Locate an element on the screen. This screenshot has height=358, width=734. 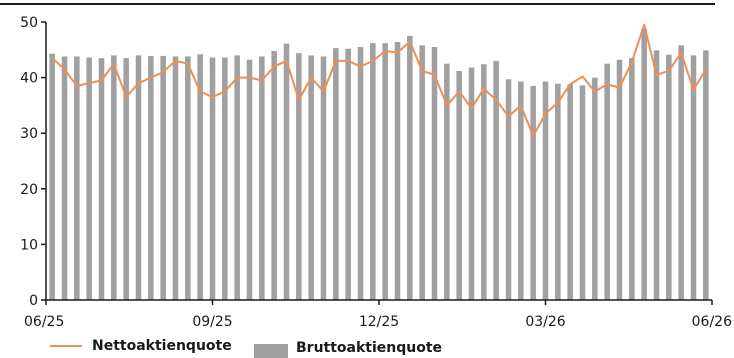
legend: Nettoaktienquote Bruttoaktienquote is located at coordinates (367, 348).